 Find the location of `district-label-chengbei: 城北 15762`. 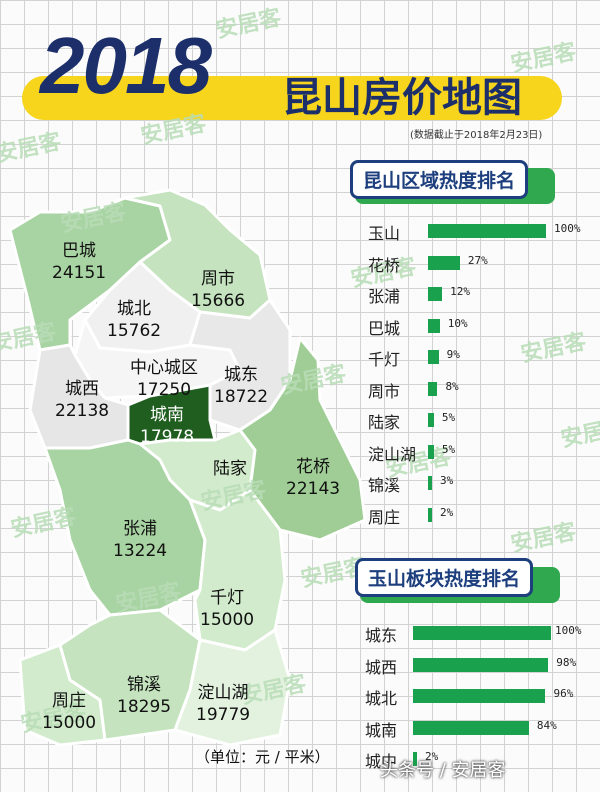

district-label-chengbei: 城北 15762 is located at coordinates (134, 320).